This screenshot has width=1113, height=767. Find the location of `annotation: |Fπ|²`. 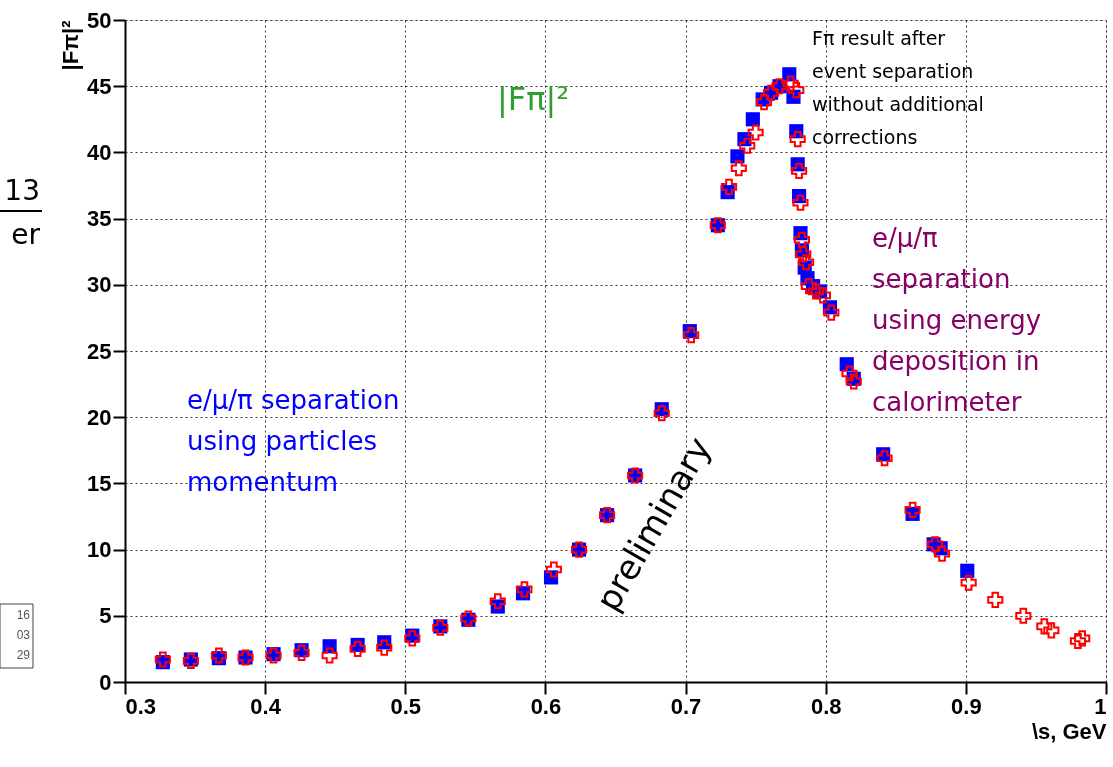

annotation: |Fπ|² is located at coordinates (533, 99).